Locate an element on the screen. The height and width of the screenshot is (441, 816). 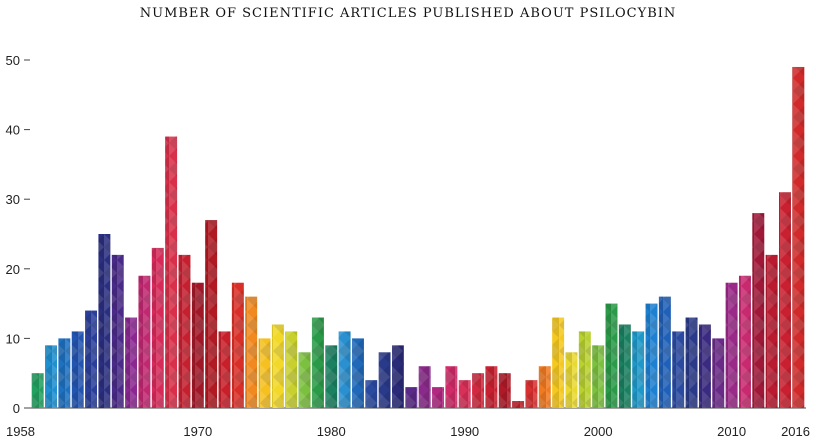
x-tick-label: 1970 is located at coordinates (197, 431).